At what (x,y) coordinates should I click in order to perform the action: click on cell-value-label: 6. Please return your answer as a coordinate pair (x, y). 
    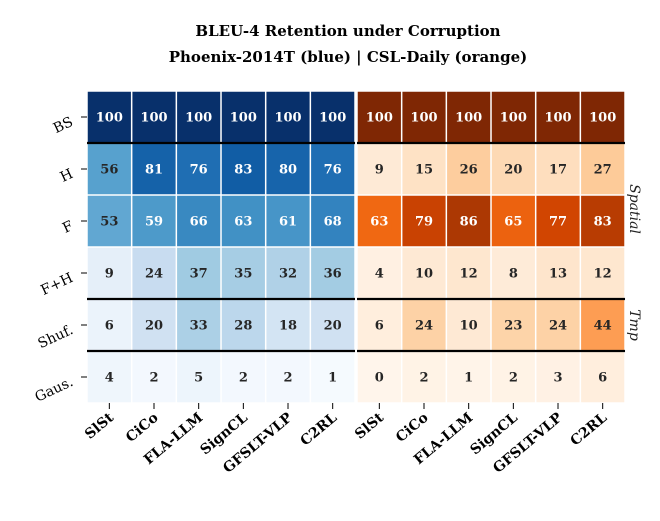
    Looking at the image, I should click on (109, 326).